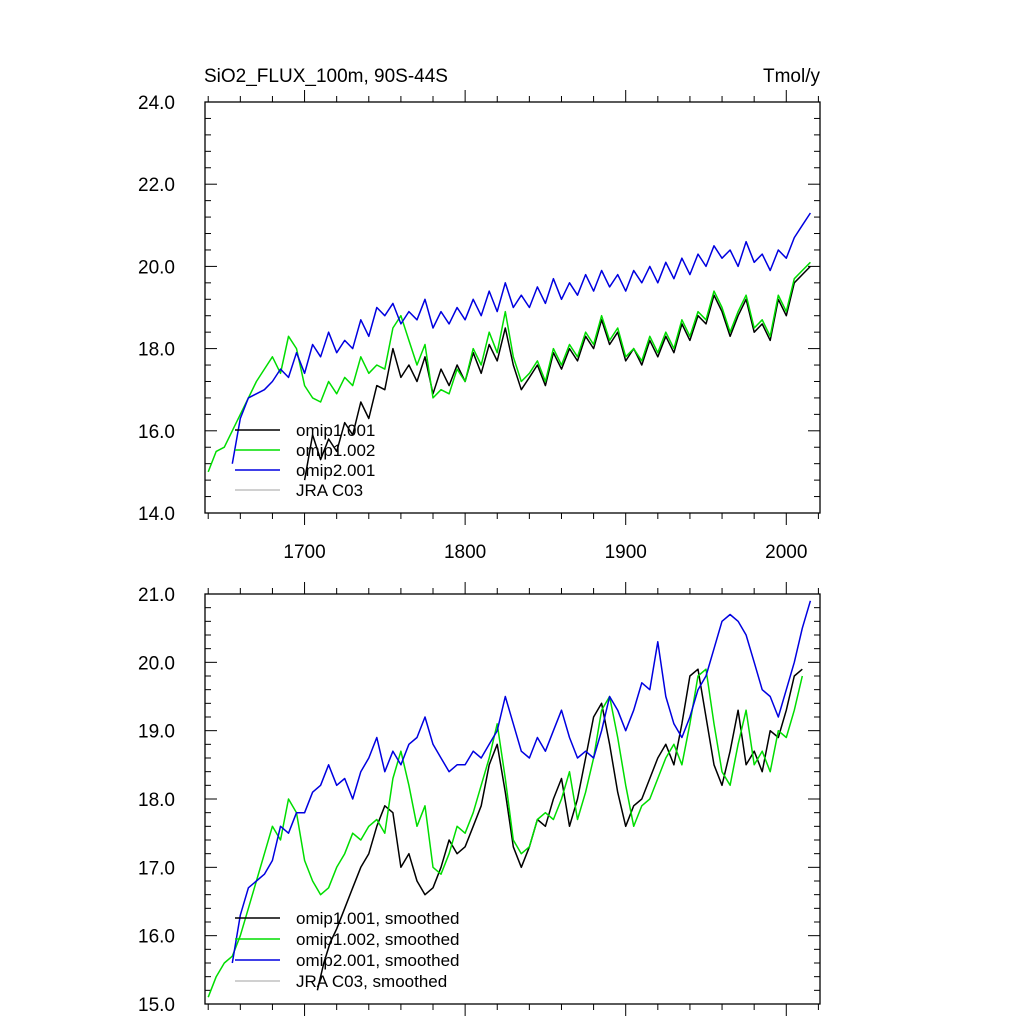  Describe the element at coordinates (156, 868) in the screenshot. I see `y-tick-label: 17.0` at that location.